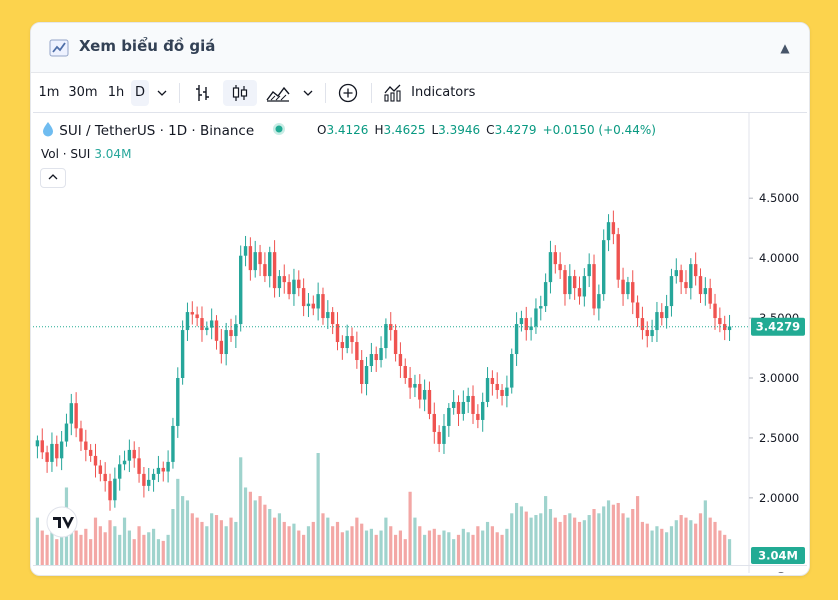 This screenshot has height=600, width=838. I want to click on plus-circle-icon, so click(348, 93).